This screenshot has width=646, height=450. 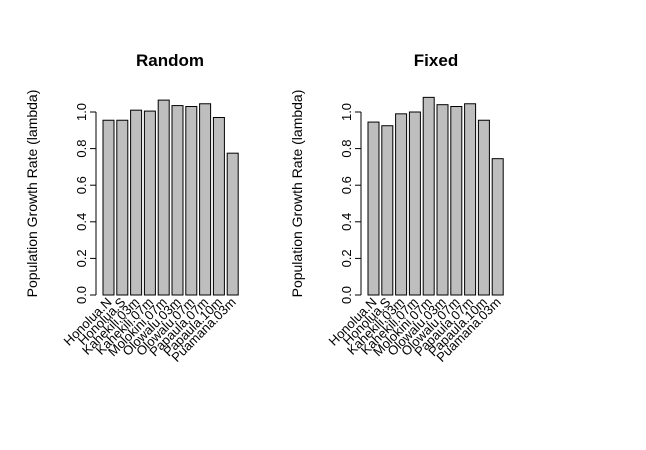 I want to click on chart-title: Fixed, so click(x=436, y=60).